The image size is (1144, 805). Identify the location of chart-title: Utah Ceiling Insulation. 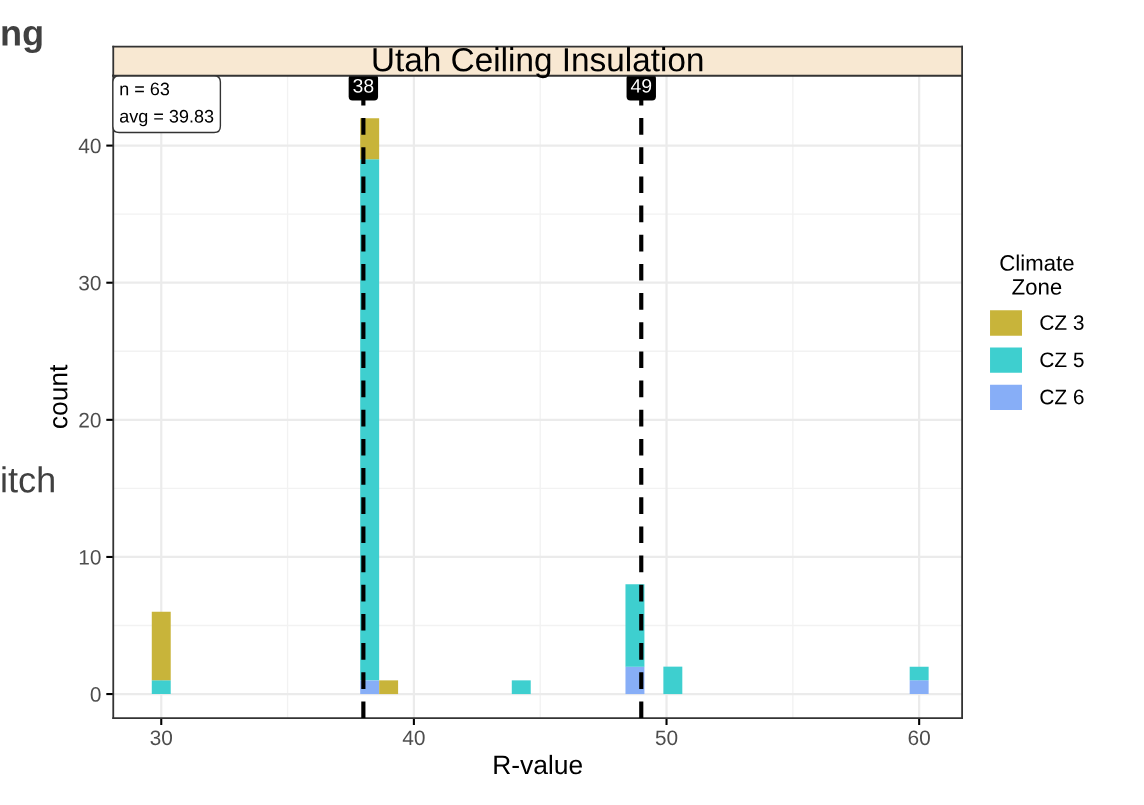
(538, 63).